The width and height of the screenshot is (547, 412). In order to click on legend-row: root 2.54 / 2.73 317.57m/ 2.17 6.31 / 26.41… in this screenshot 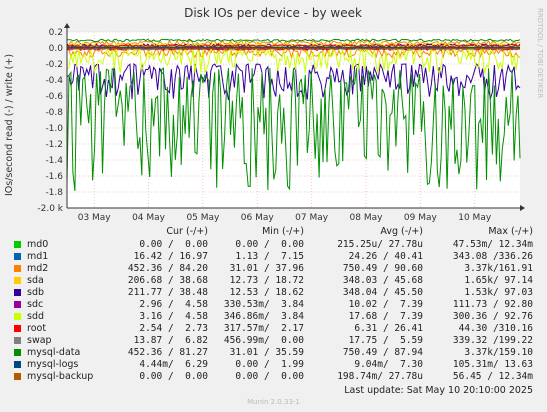, I will do `click(273, 329)`.